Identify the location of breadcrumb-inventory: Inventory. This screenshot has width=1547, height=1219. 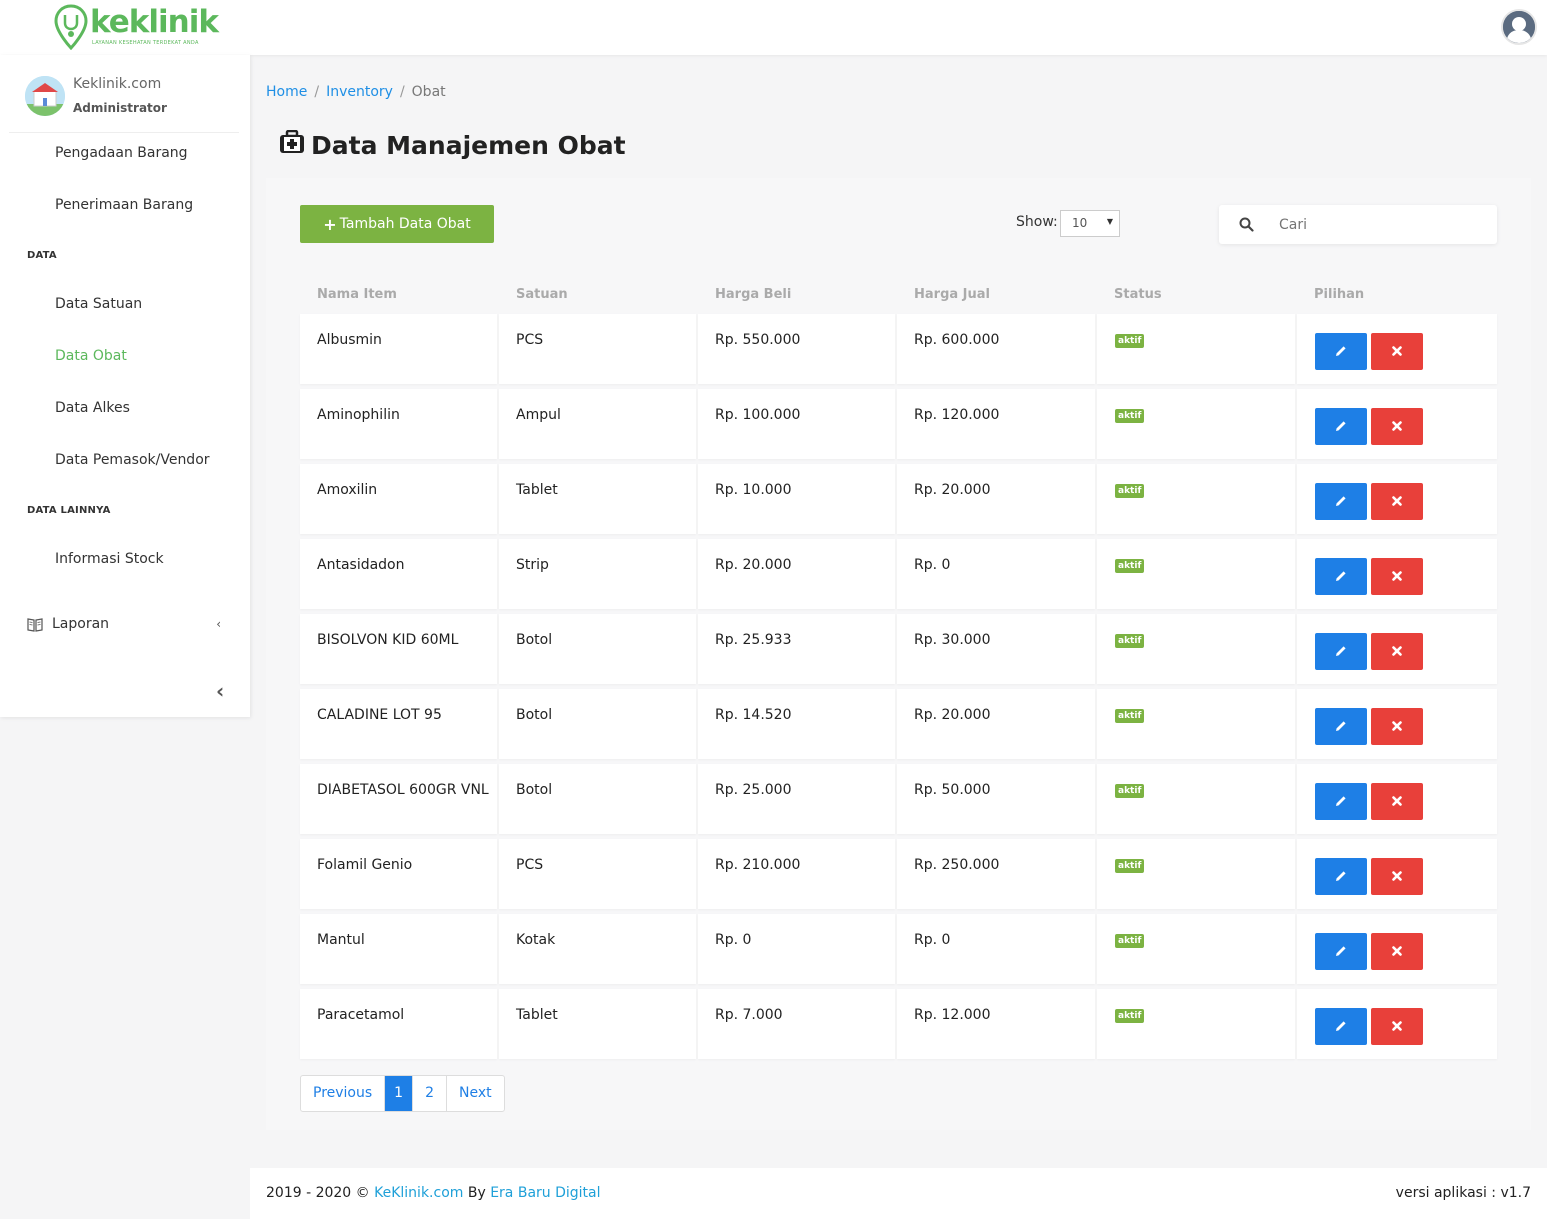
(359, 92).